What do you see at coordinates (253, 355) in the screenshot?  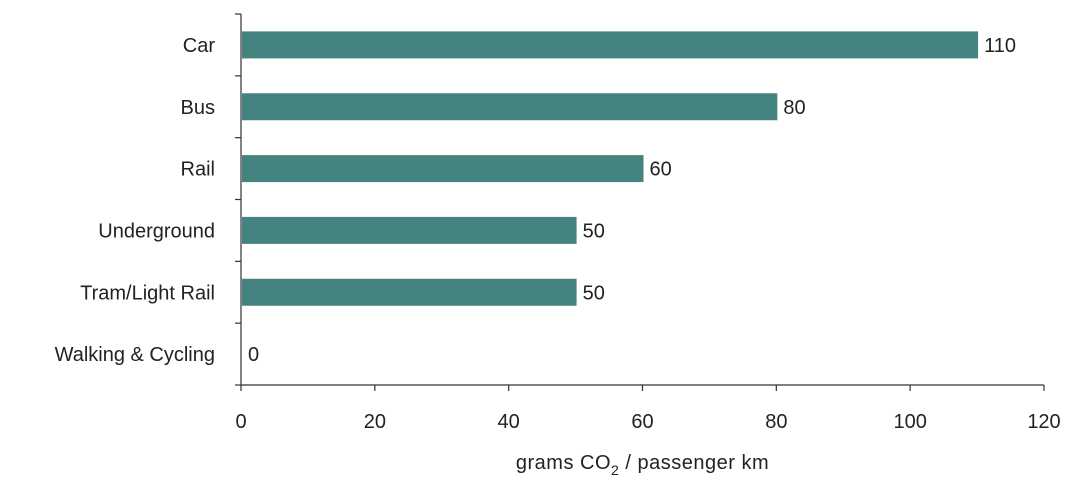 I see `data-label: 0` at bounding box center [253, 355].